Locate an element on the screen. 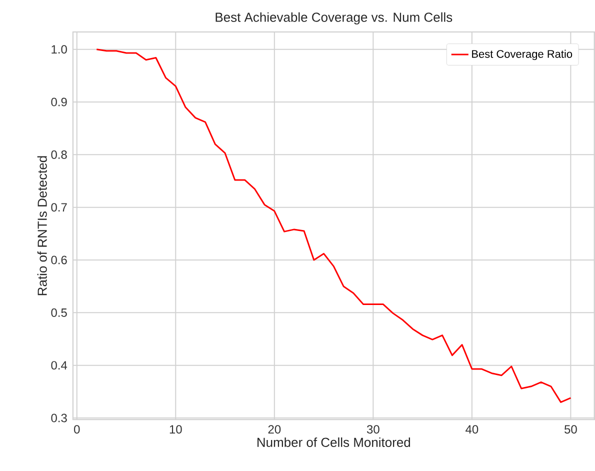  y-tick-label: 0.4 is located at coordinates (59, 365).